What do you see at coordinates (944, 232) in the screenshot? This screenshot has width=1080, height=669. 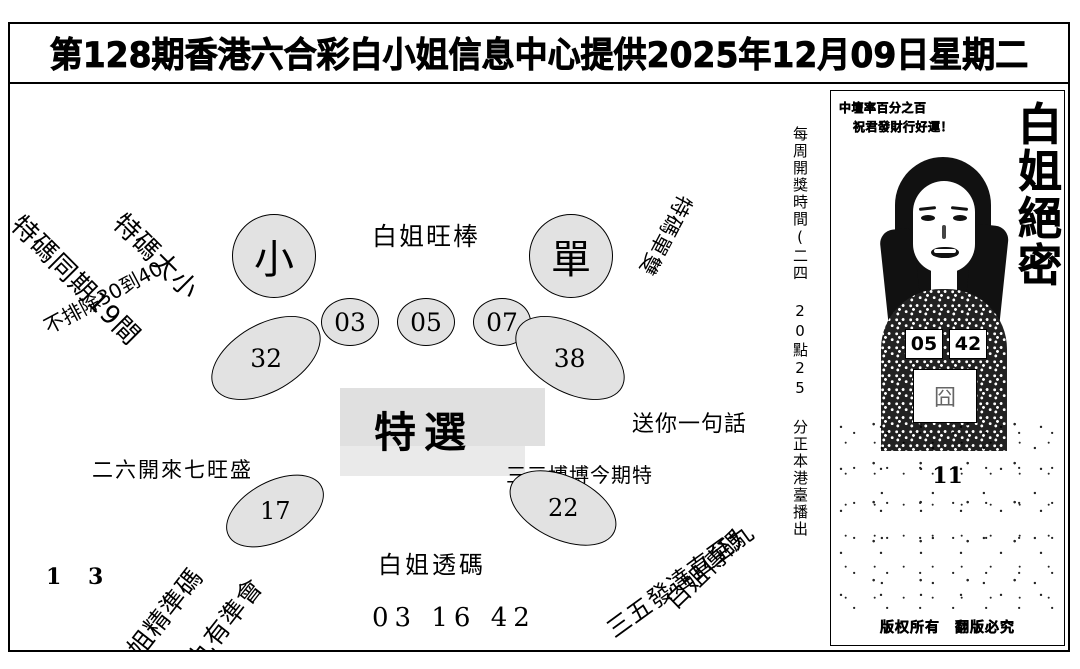 I see `nose-shape` at bounding box center [944, 232].